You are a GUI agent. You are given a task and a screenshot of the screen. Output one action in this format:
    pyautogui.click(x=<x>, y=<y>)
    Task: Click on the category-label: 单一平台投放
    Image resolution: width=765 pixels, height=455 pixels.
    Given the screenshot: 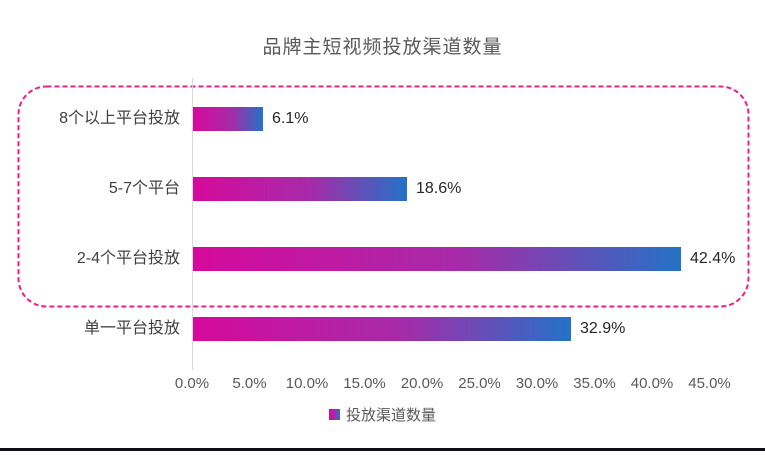 What is the action you would take?
    pyautogui.click(x=131, y=328)
    